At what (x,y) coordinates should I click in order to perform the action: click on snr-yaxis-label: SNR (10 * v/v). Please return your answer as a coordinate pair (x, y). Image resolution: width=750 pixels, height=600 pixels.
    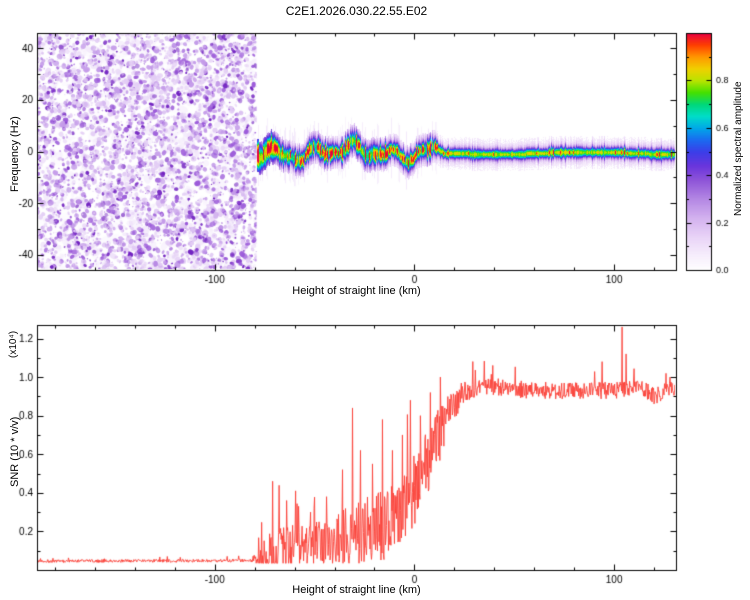
    Looking at the image, I should click on (15, 451).